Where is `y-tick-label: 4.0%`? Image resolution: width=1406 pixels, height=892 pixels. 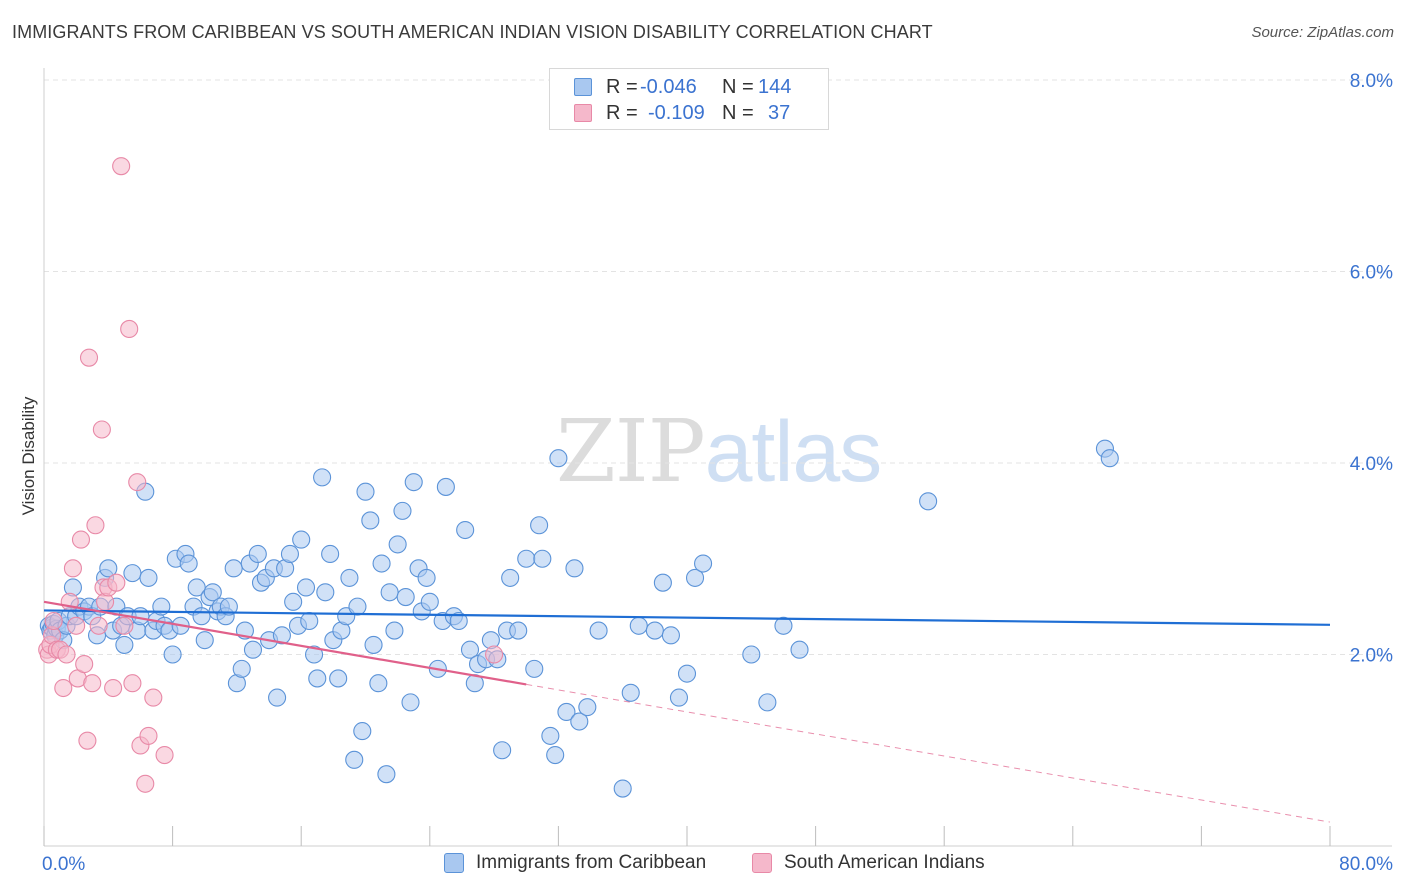 y-tick-label: 4.0% is located at coordinates (1371, 464).